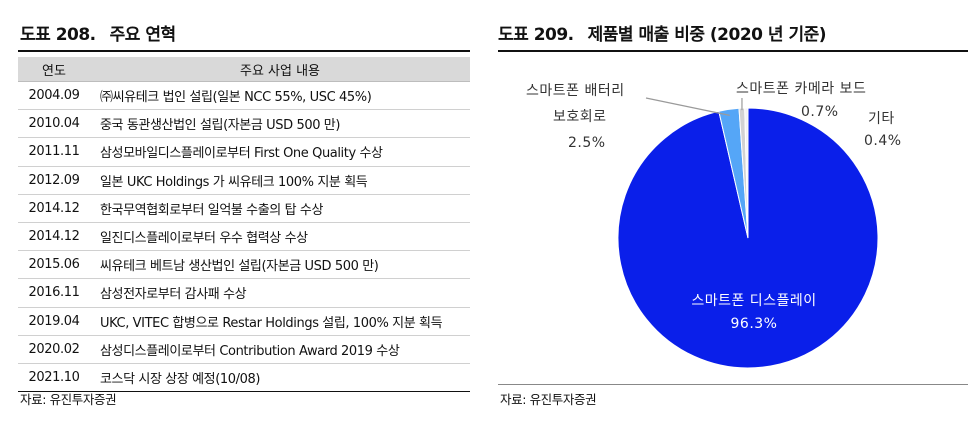 This screenshot has width=971, height=424. What do you see at coordinates (98, 34) in the screenshot?
I see `history-title: 도표 208. 주요 연혁` at bounding box center [98, 34].